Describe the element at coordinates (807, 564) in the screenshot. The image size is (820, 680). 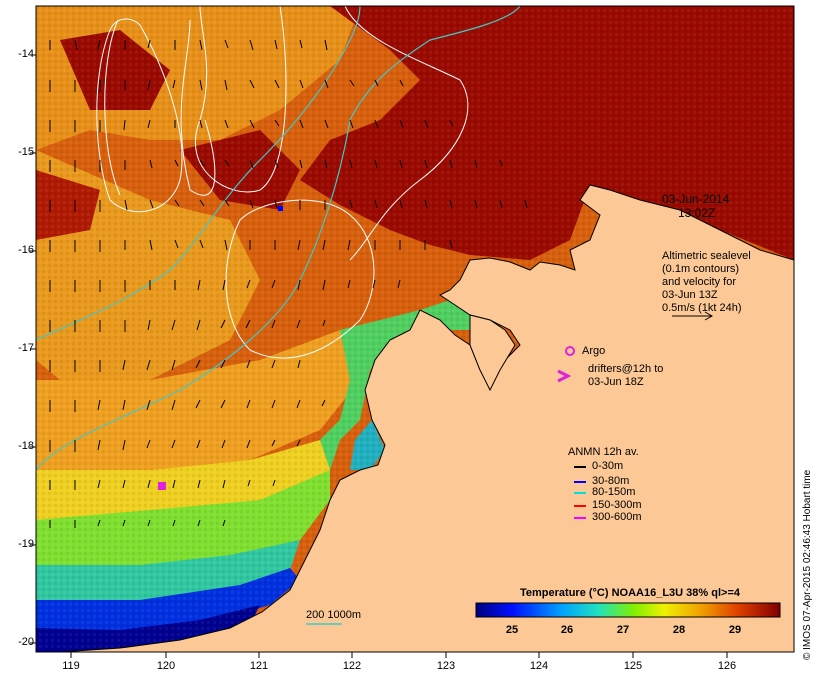
I see `credit-text: © IMOS 07-Apr-2015 02:46:43 Hobart time` at that location.